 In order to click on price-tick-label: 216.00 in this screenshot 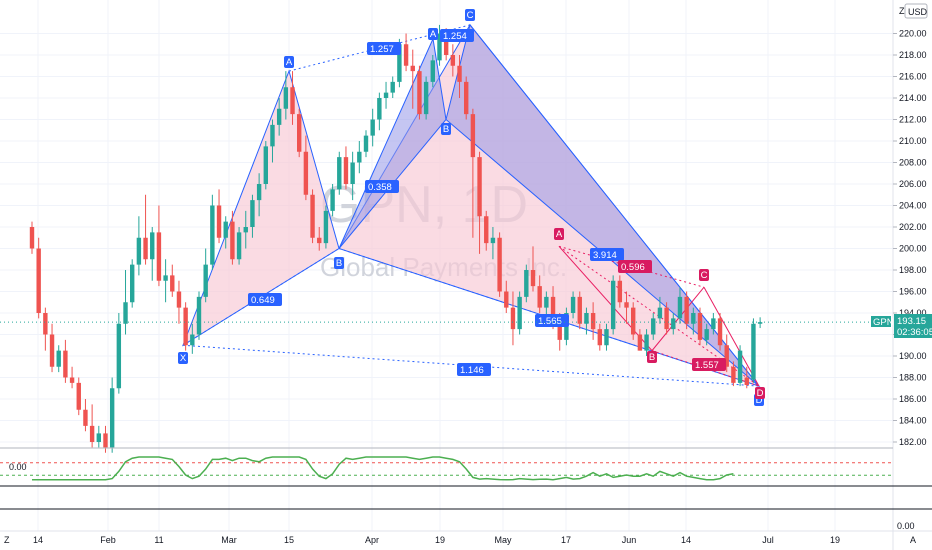, I will do `click(913, 77)`.